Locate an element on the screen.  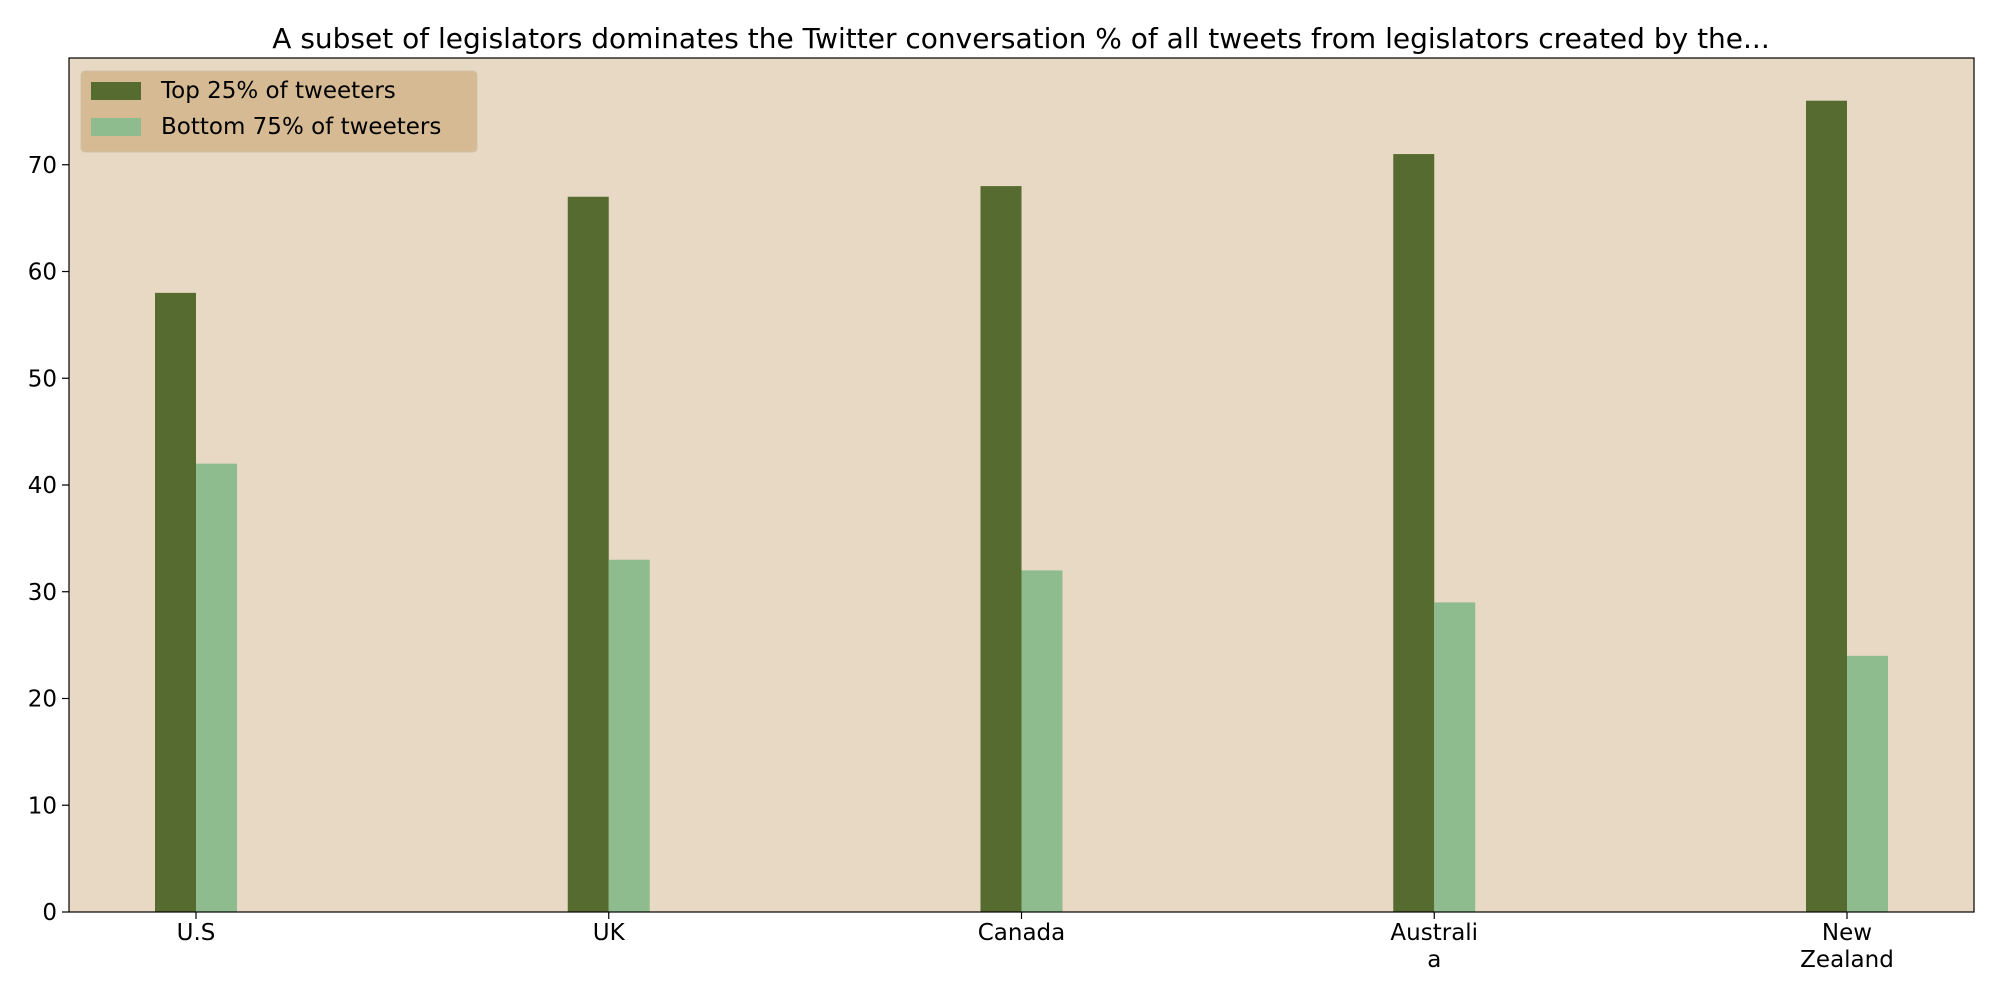
x-tick-label: UK is located at coordinates (609, 933).